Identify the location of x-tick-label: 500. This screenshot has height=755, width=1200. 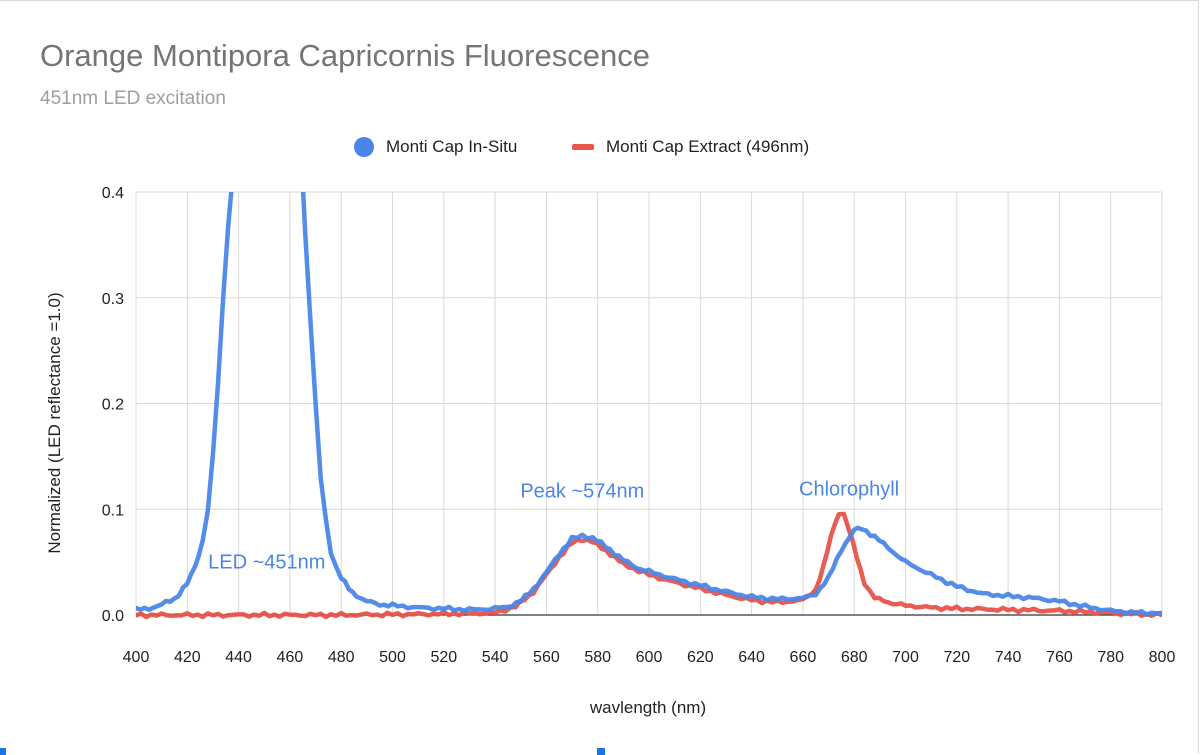
(392, 657).